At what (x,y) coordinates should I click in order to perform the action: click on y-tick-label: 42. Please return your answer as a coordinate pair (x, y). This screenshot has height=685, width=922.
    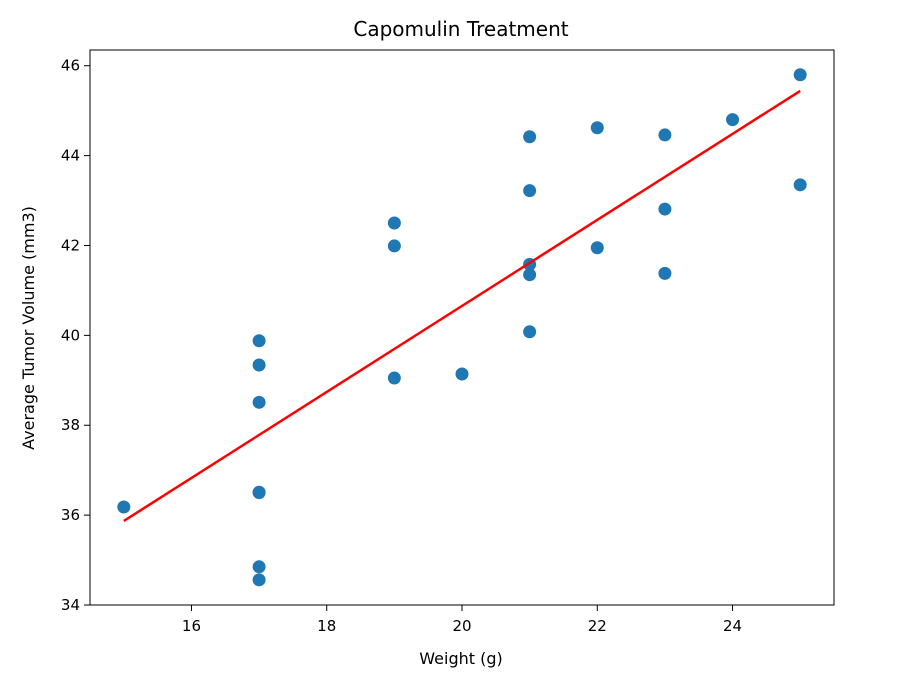
    Looking at the image, I should click on (70, 245).